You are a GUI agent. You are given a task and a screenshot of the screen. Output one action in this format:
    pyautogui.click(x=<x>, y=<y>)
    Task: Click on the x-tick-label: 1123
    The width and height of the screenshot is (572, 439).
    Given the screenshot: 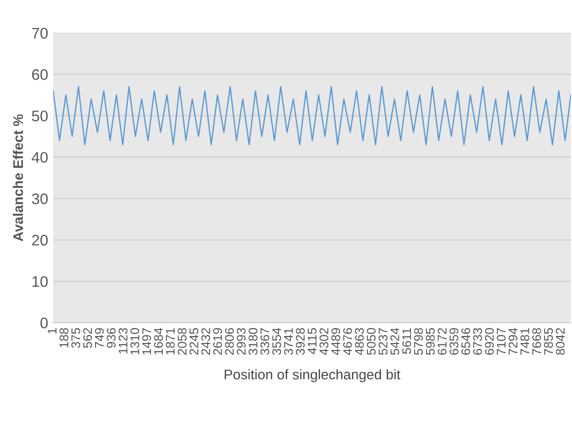 What is the action you would take?
    pyautogui.click(x=123, y=341)
    